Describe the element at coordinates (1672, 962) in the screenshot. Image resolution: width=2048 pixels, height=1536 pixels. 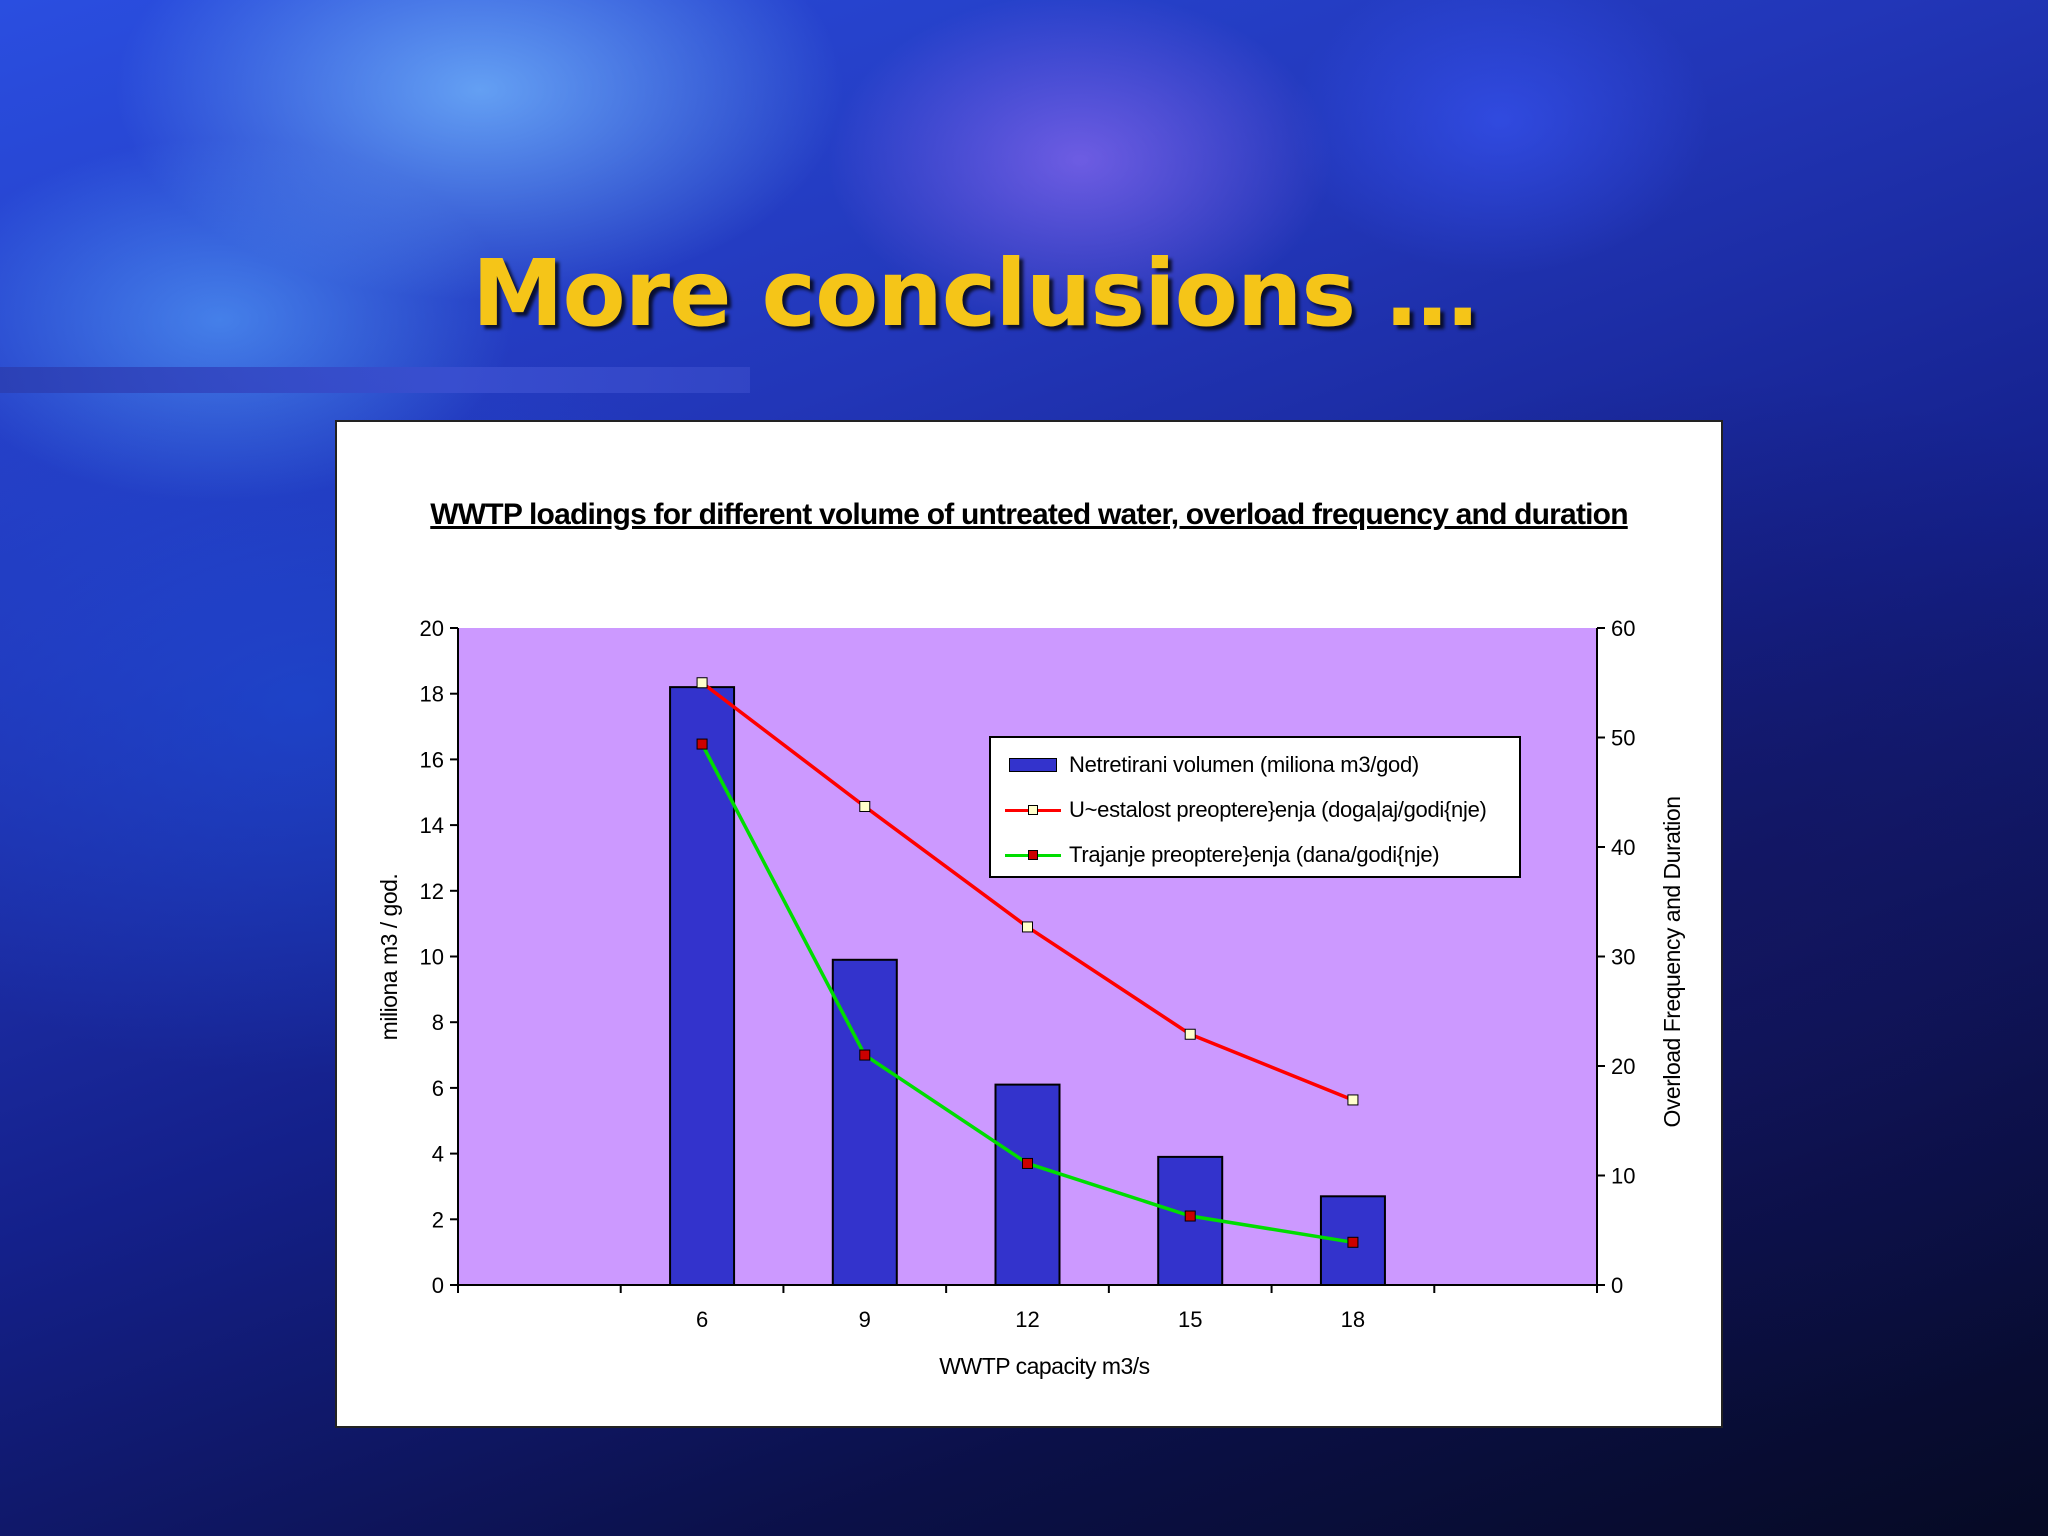
I see `y2-axis-title: Overload Frequency and Duration` at that location.